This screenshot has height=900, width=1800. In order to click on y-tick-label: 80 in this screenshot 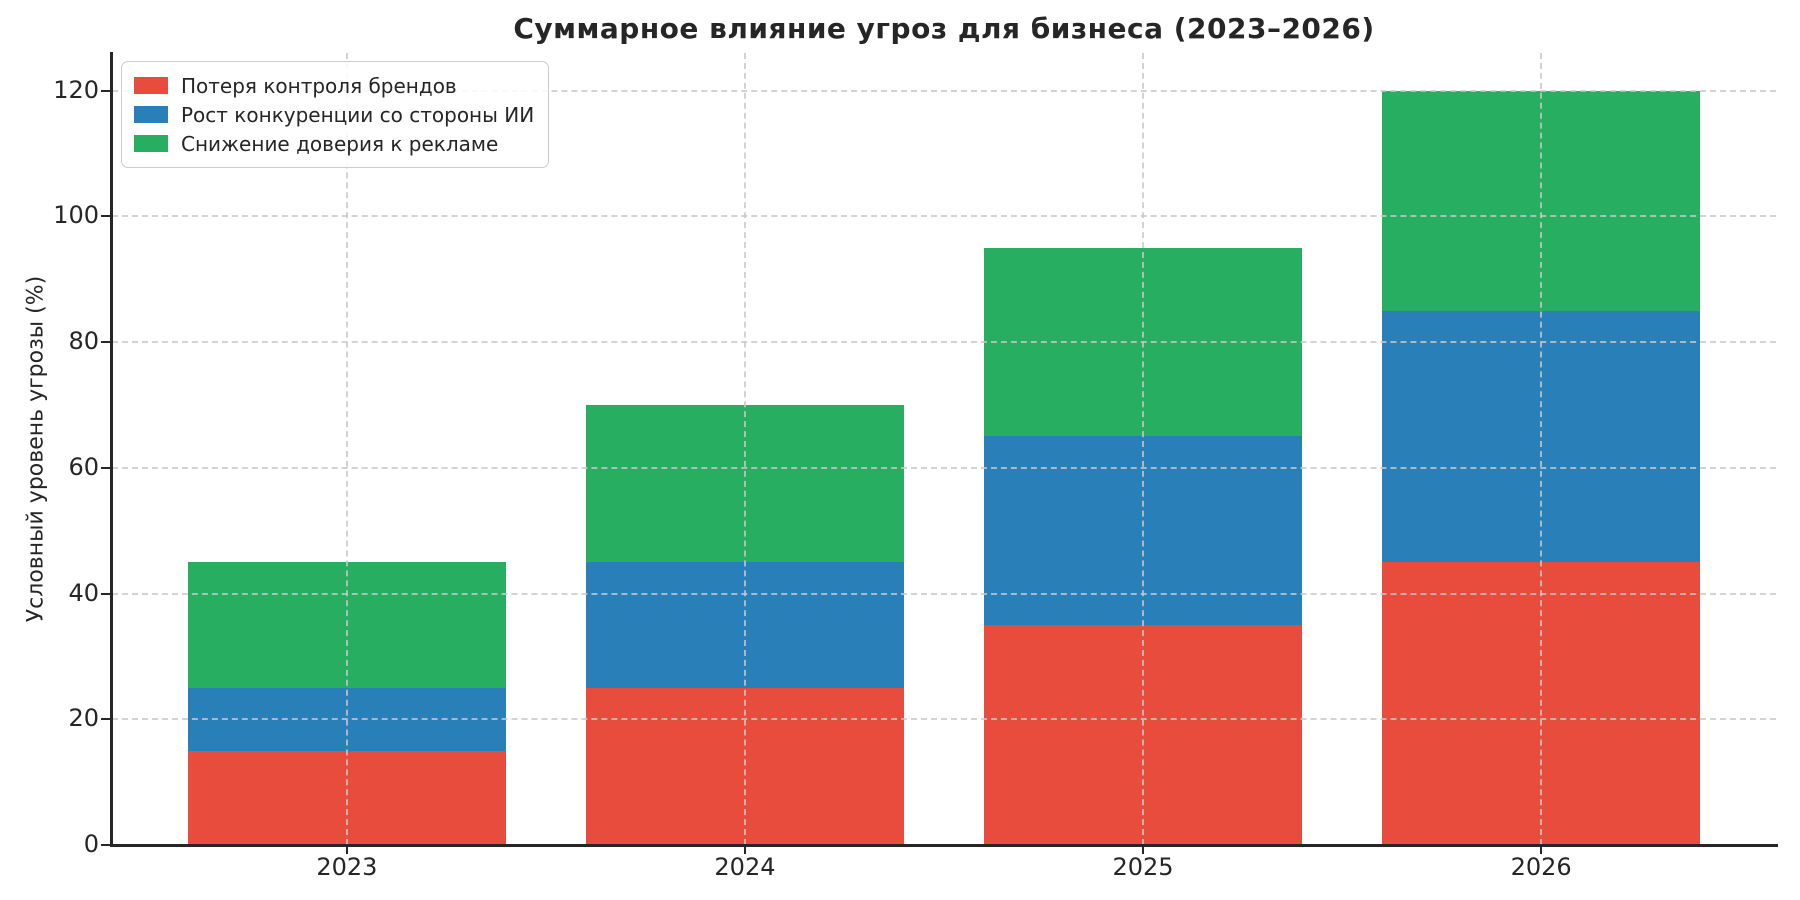, I will do `click(83, 341)`.